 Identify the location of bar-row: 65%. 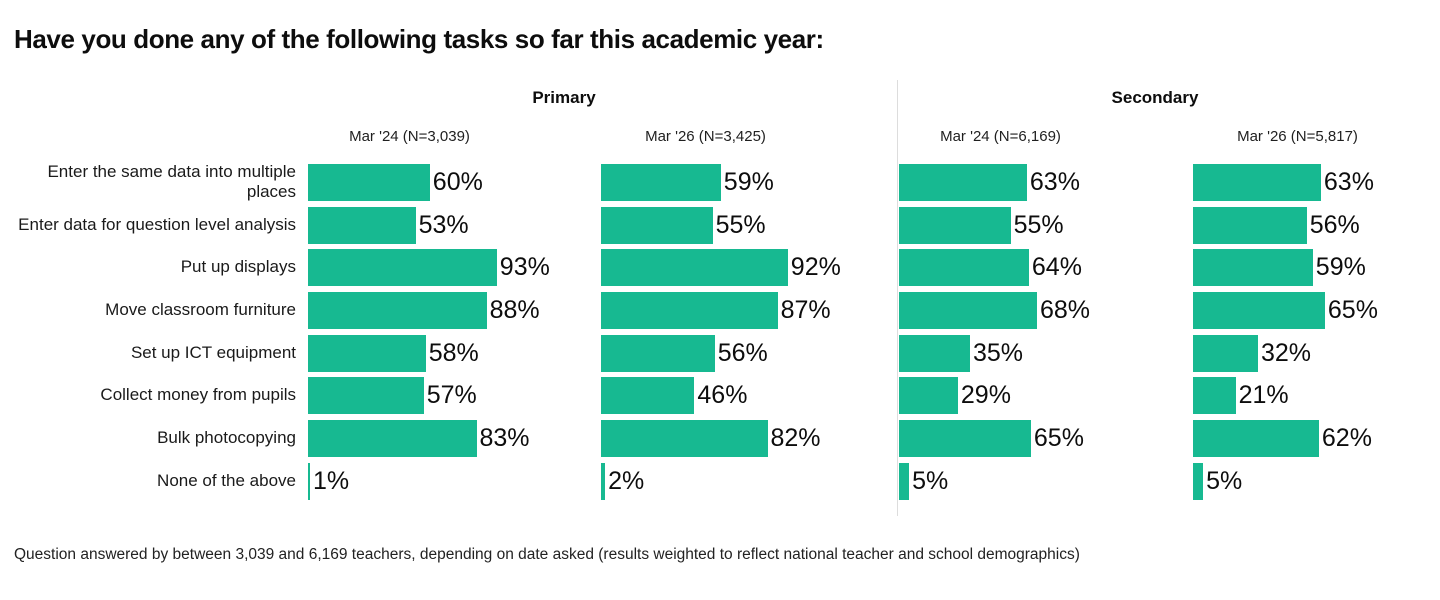
(1045, 438).